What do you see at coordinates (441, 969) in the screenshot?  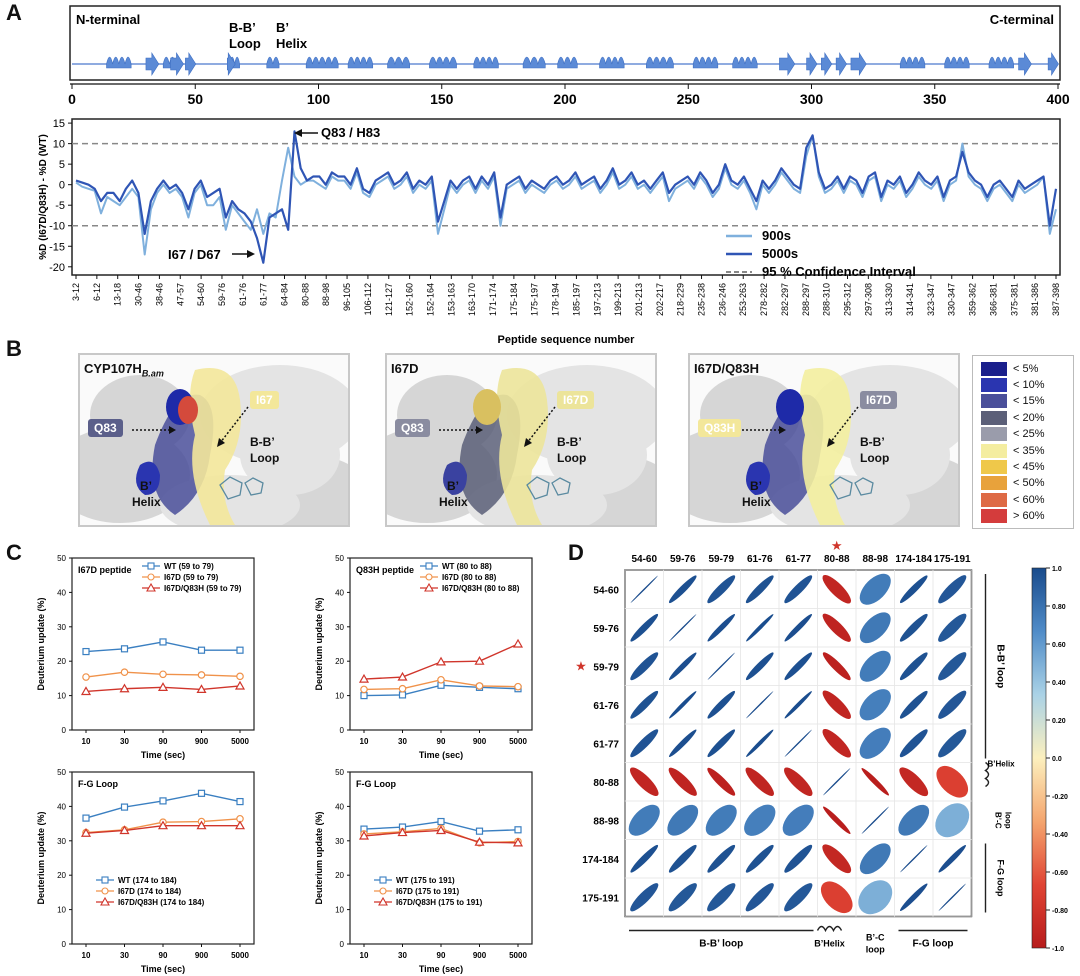 I see `xlabel: Time (sec)` at bounding box center [441, 969].